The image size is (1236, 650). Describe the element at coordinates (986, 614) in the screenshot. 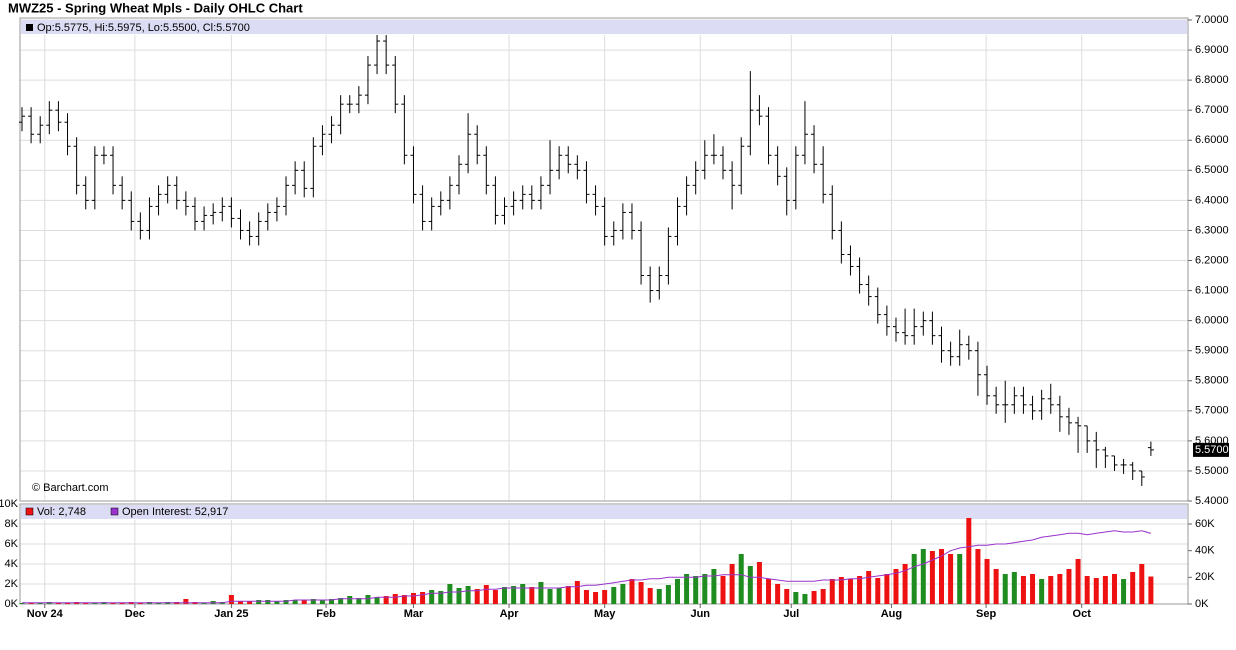

I see `x-tick-label: Sep` at that location.